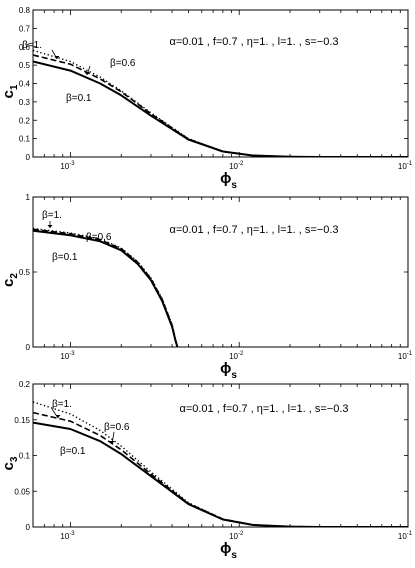  What do you see at coordinates (25, 84) in the screenshot?
I see `y-tick-label: 0.4` at bounding box center [25, 84].